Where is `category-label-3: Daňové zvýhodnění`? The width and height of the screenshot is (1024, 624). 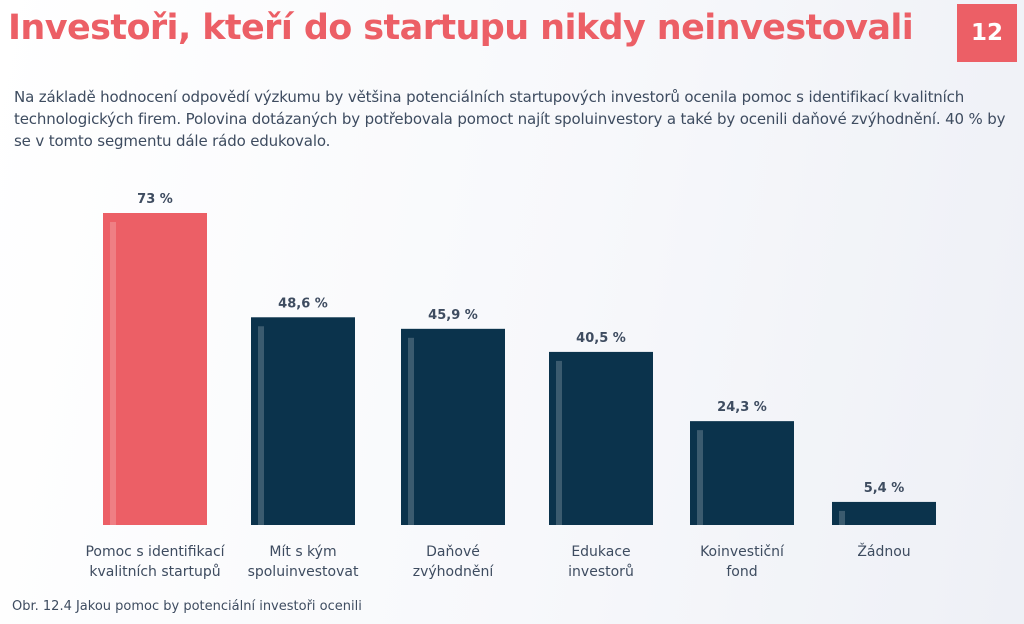 category-label-3: Daňové zvýhodnění is located at coordinates (454, 562).